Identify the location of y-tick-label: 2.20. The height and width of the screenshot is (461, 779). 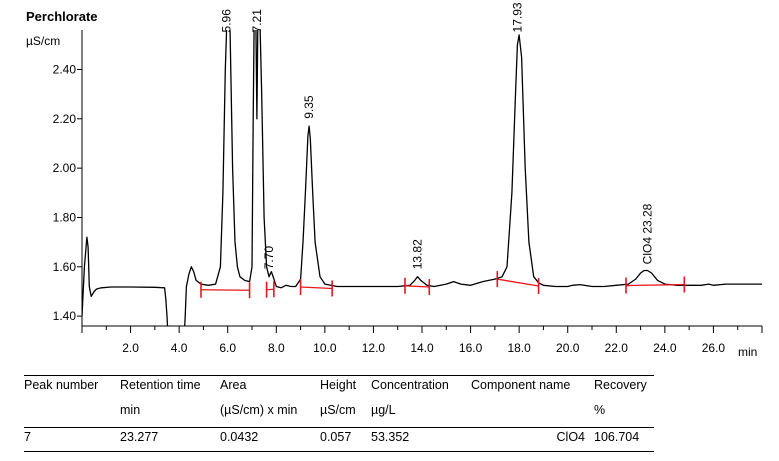
(65, 119).